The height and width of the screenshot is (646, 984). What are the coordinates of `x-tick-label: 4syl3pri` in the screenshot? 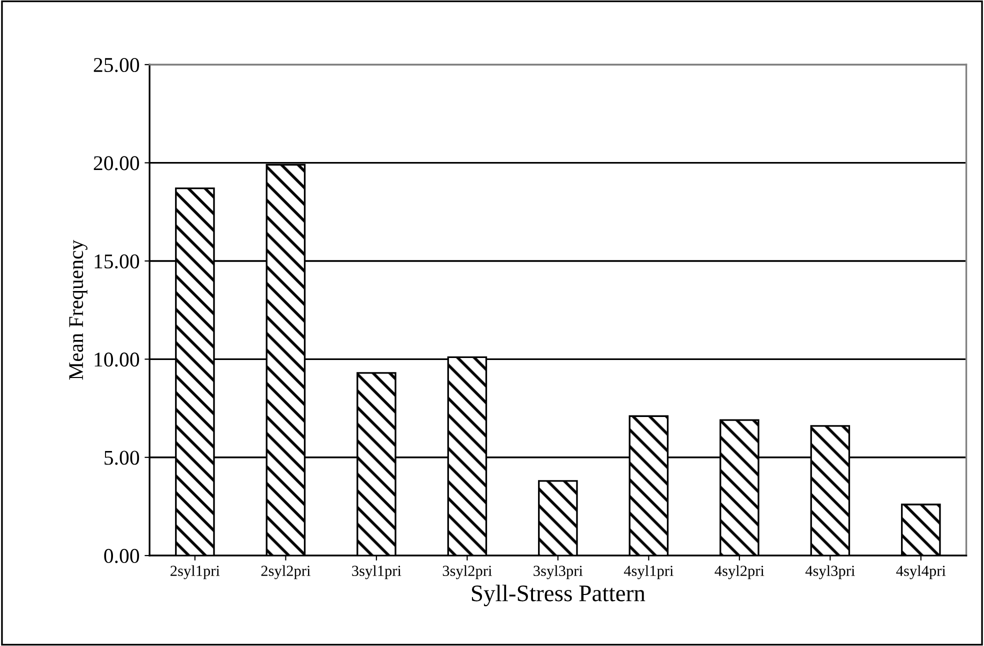 It's located at (830, 572).